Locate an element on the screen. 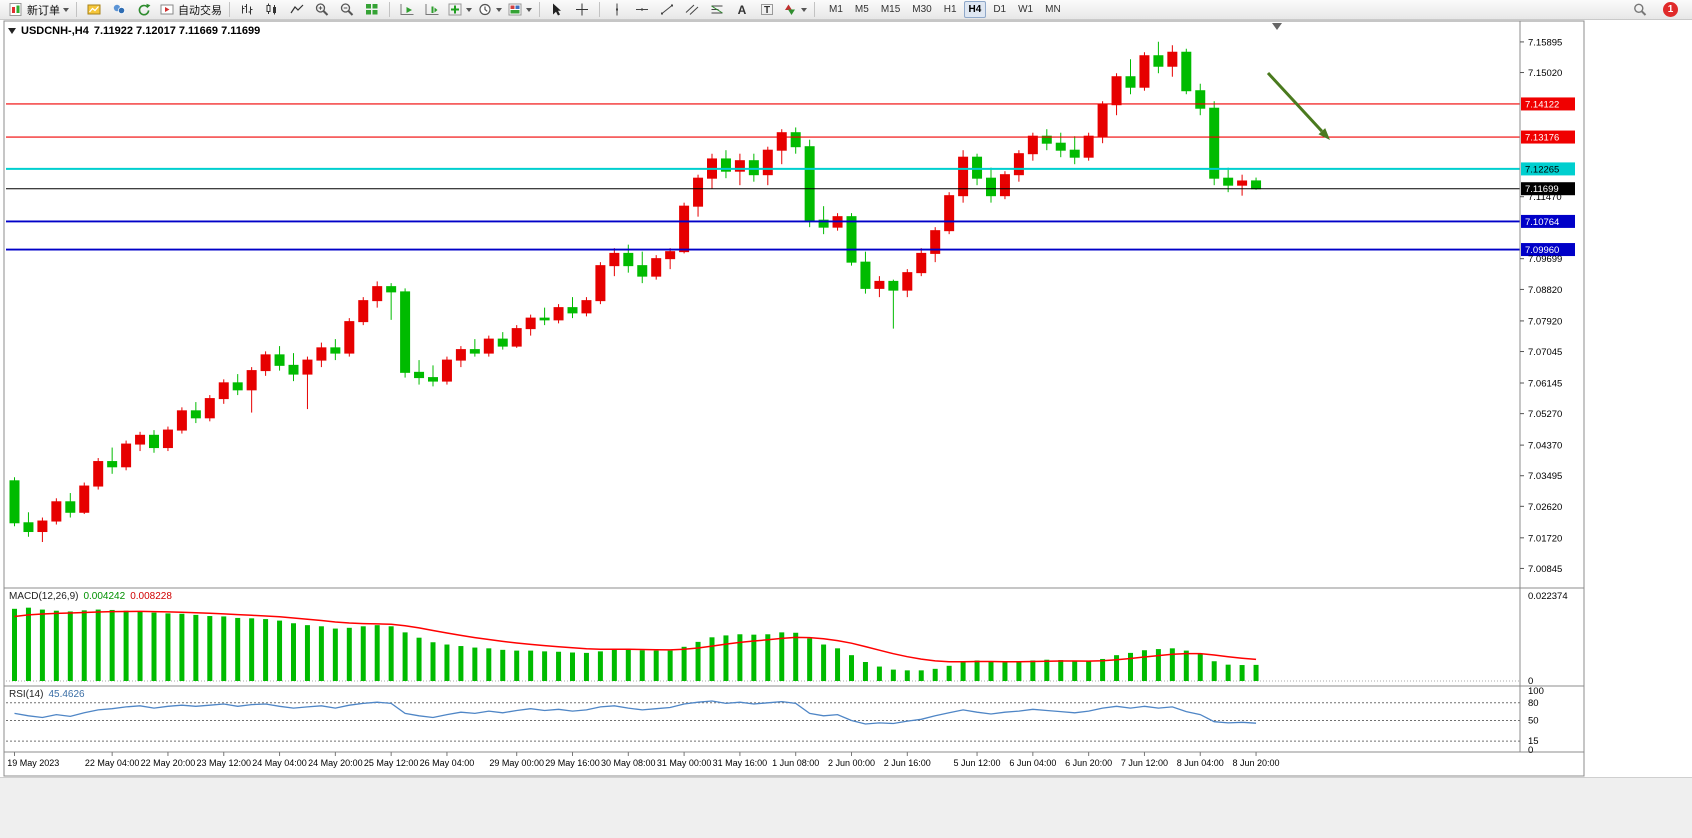 This screenshot has width=1692, height=838. cursor-button is located at coordinates (557, 10).